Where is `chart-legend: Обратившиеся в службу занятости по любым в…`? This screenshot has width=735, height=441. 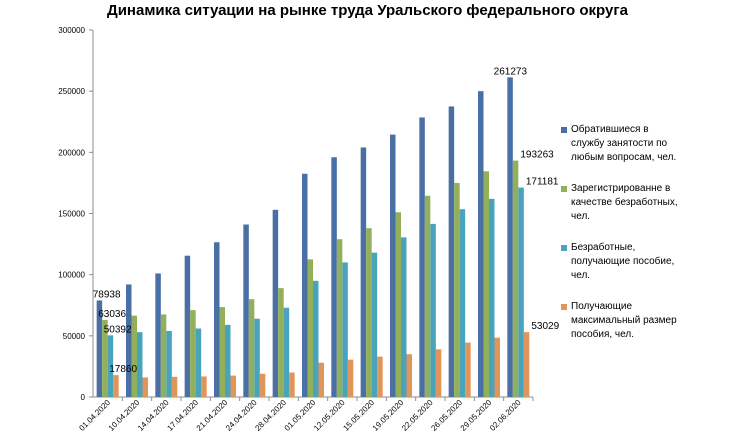 chart-legend: Обратившиеся в службу занятости по любым в… is located at coordinates (619, 231).